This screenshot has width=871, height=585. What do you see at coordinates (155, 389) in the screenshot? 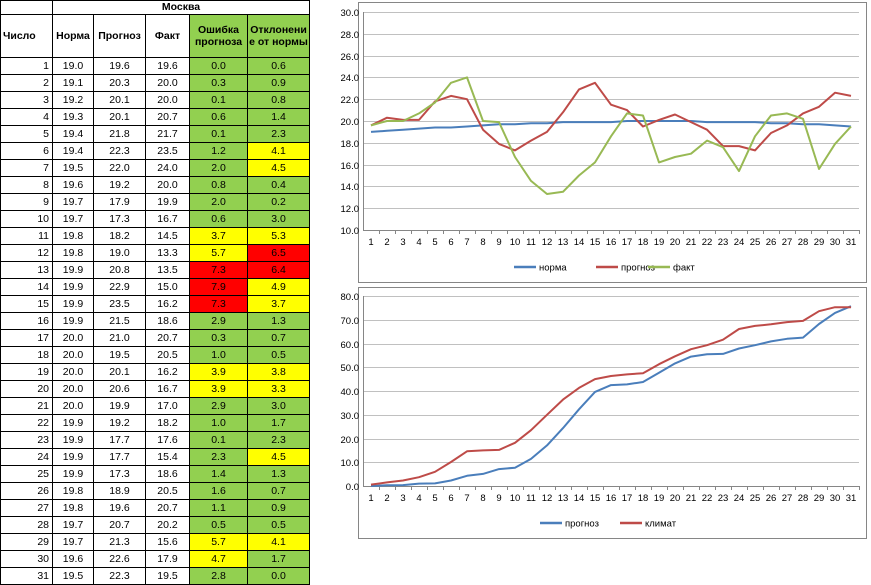
I see `table-row: 20 20.0 20.6 16.7 3.9 3.3` at bounding box center [155, 389].